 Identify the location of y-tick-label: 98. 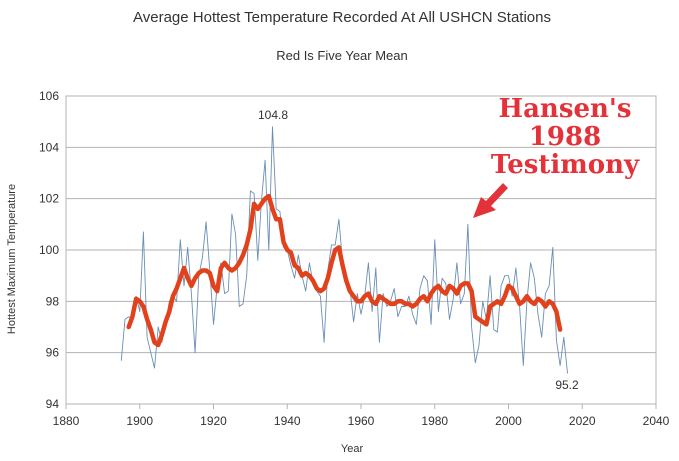
(53, 301).